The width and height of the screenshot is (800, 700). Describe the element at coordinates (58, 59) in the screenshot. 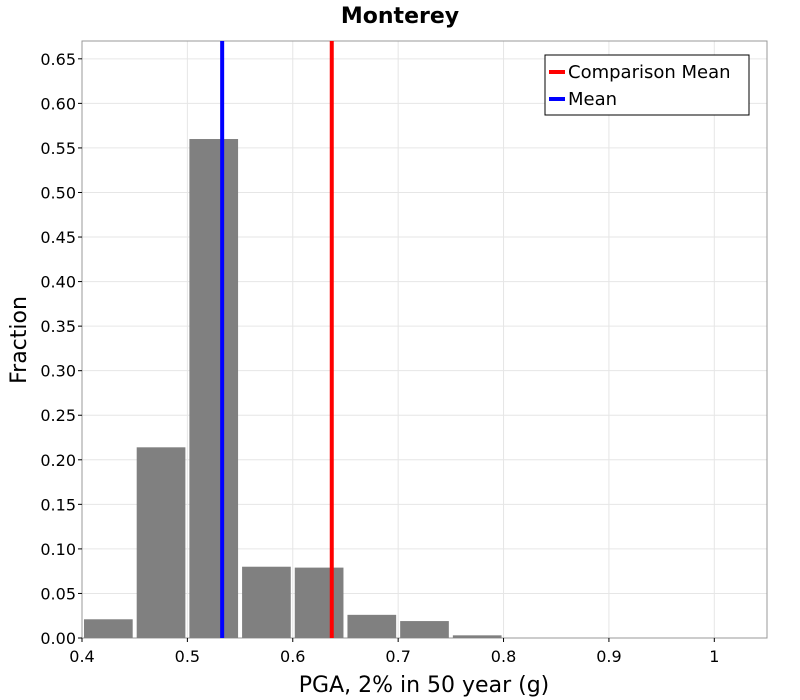

I see `y-tick-label: 0.65` at that location.